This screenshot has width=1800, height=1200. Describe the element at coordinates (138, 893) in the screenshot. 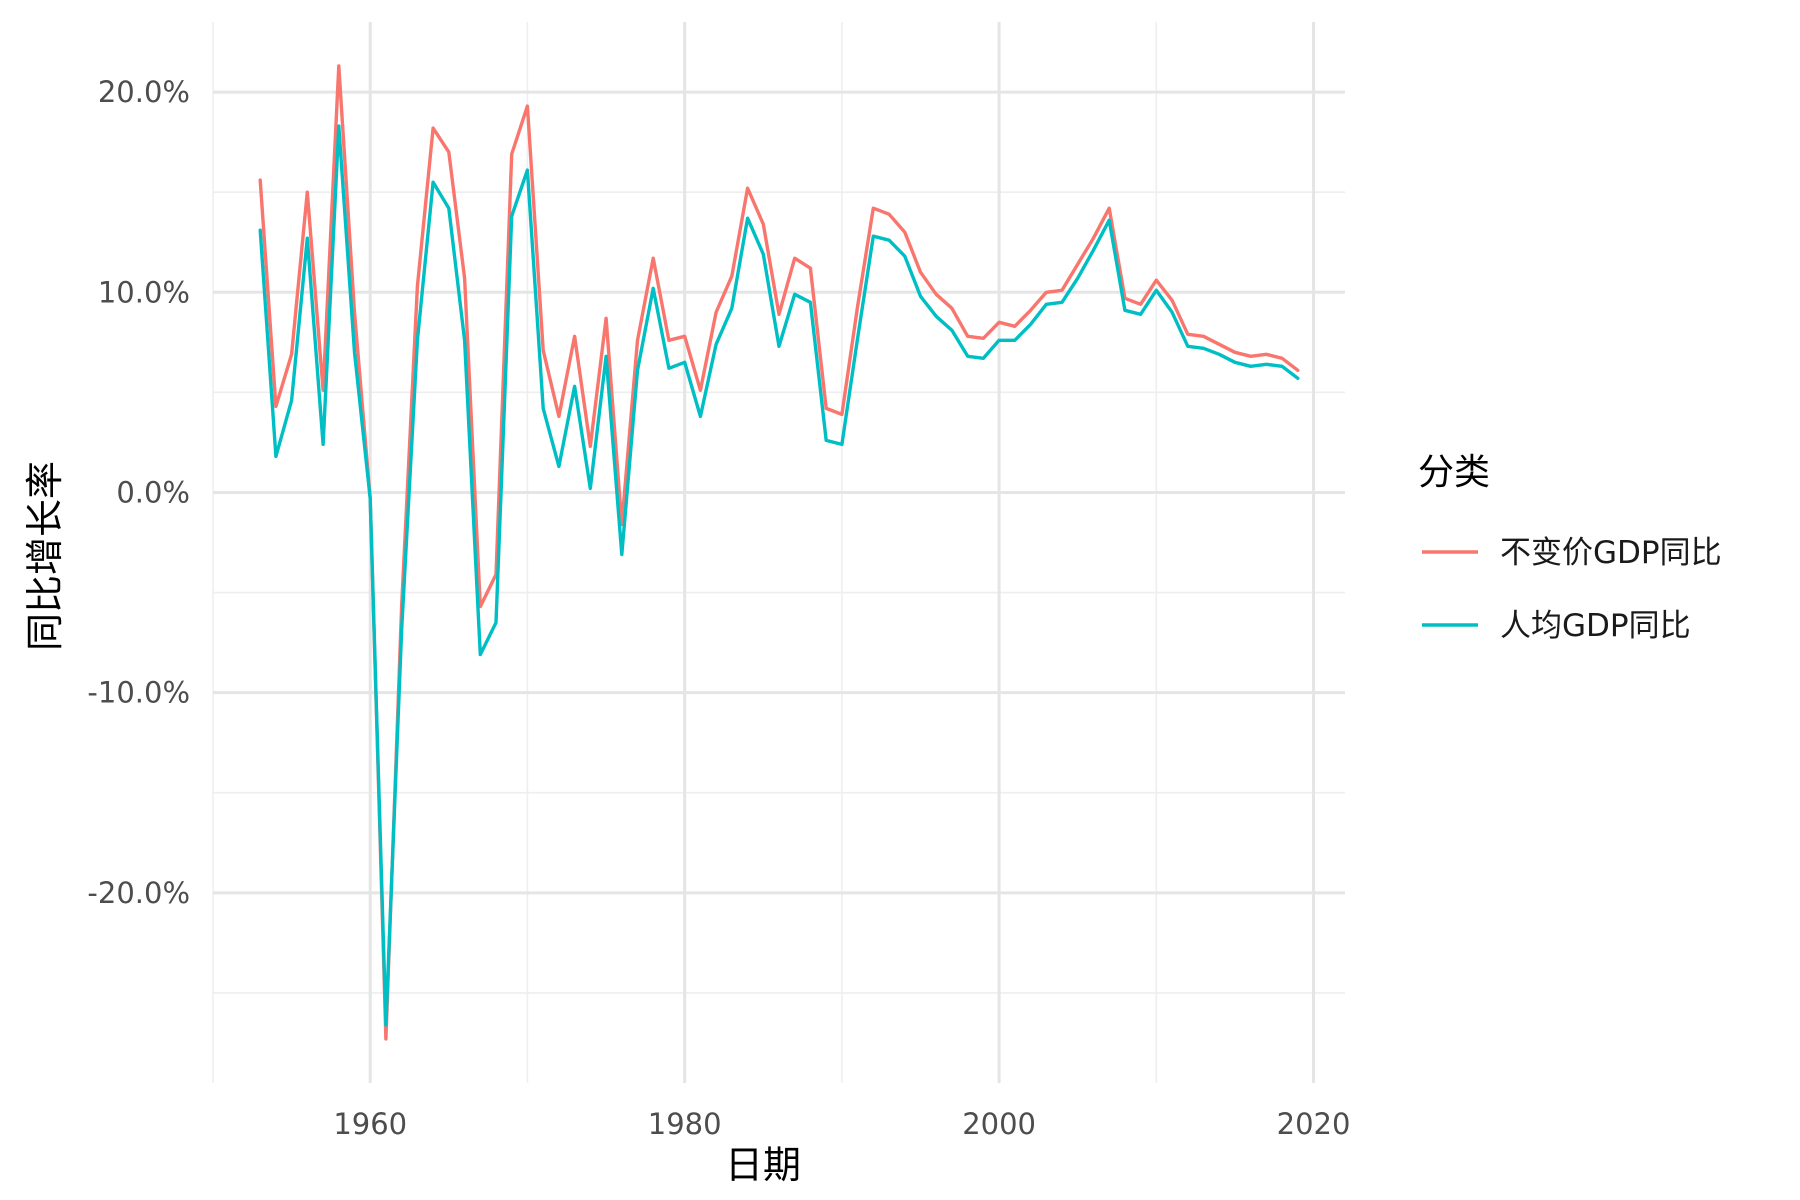

I see `y-tick-label: -20.0%` at that location.